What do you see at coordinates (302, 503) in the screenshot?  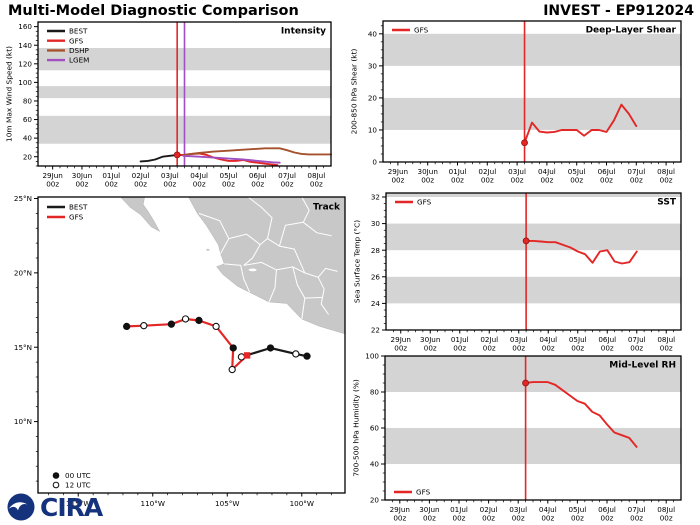 I see `lon-tick-label: 100°W` at bounding box center [302, 503].